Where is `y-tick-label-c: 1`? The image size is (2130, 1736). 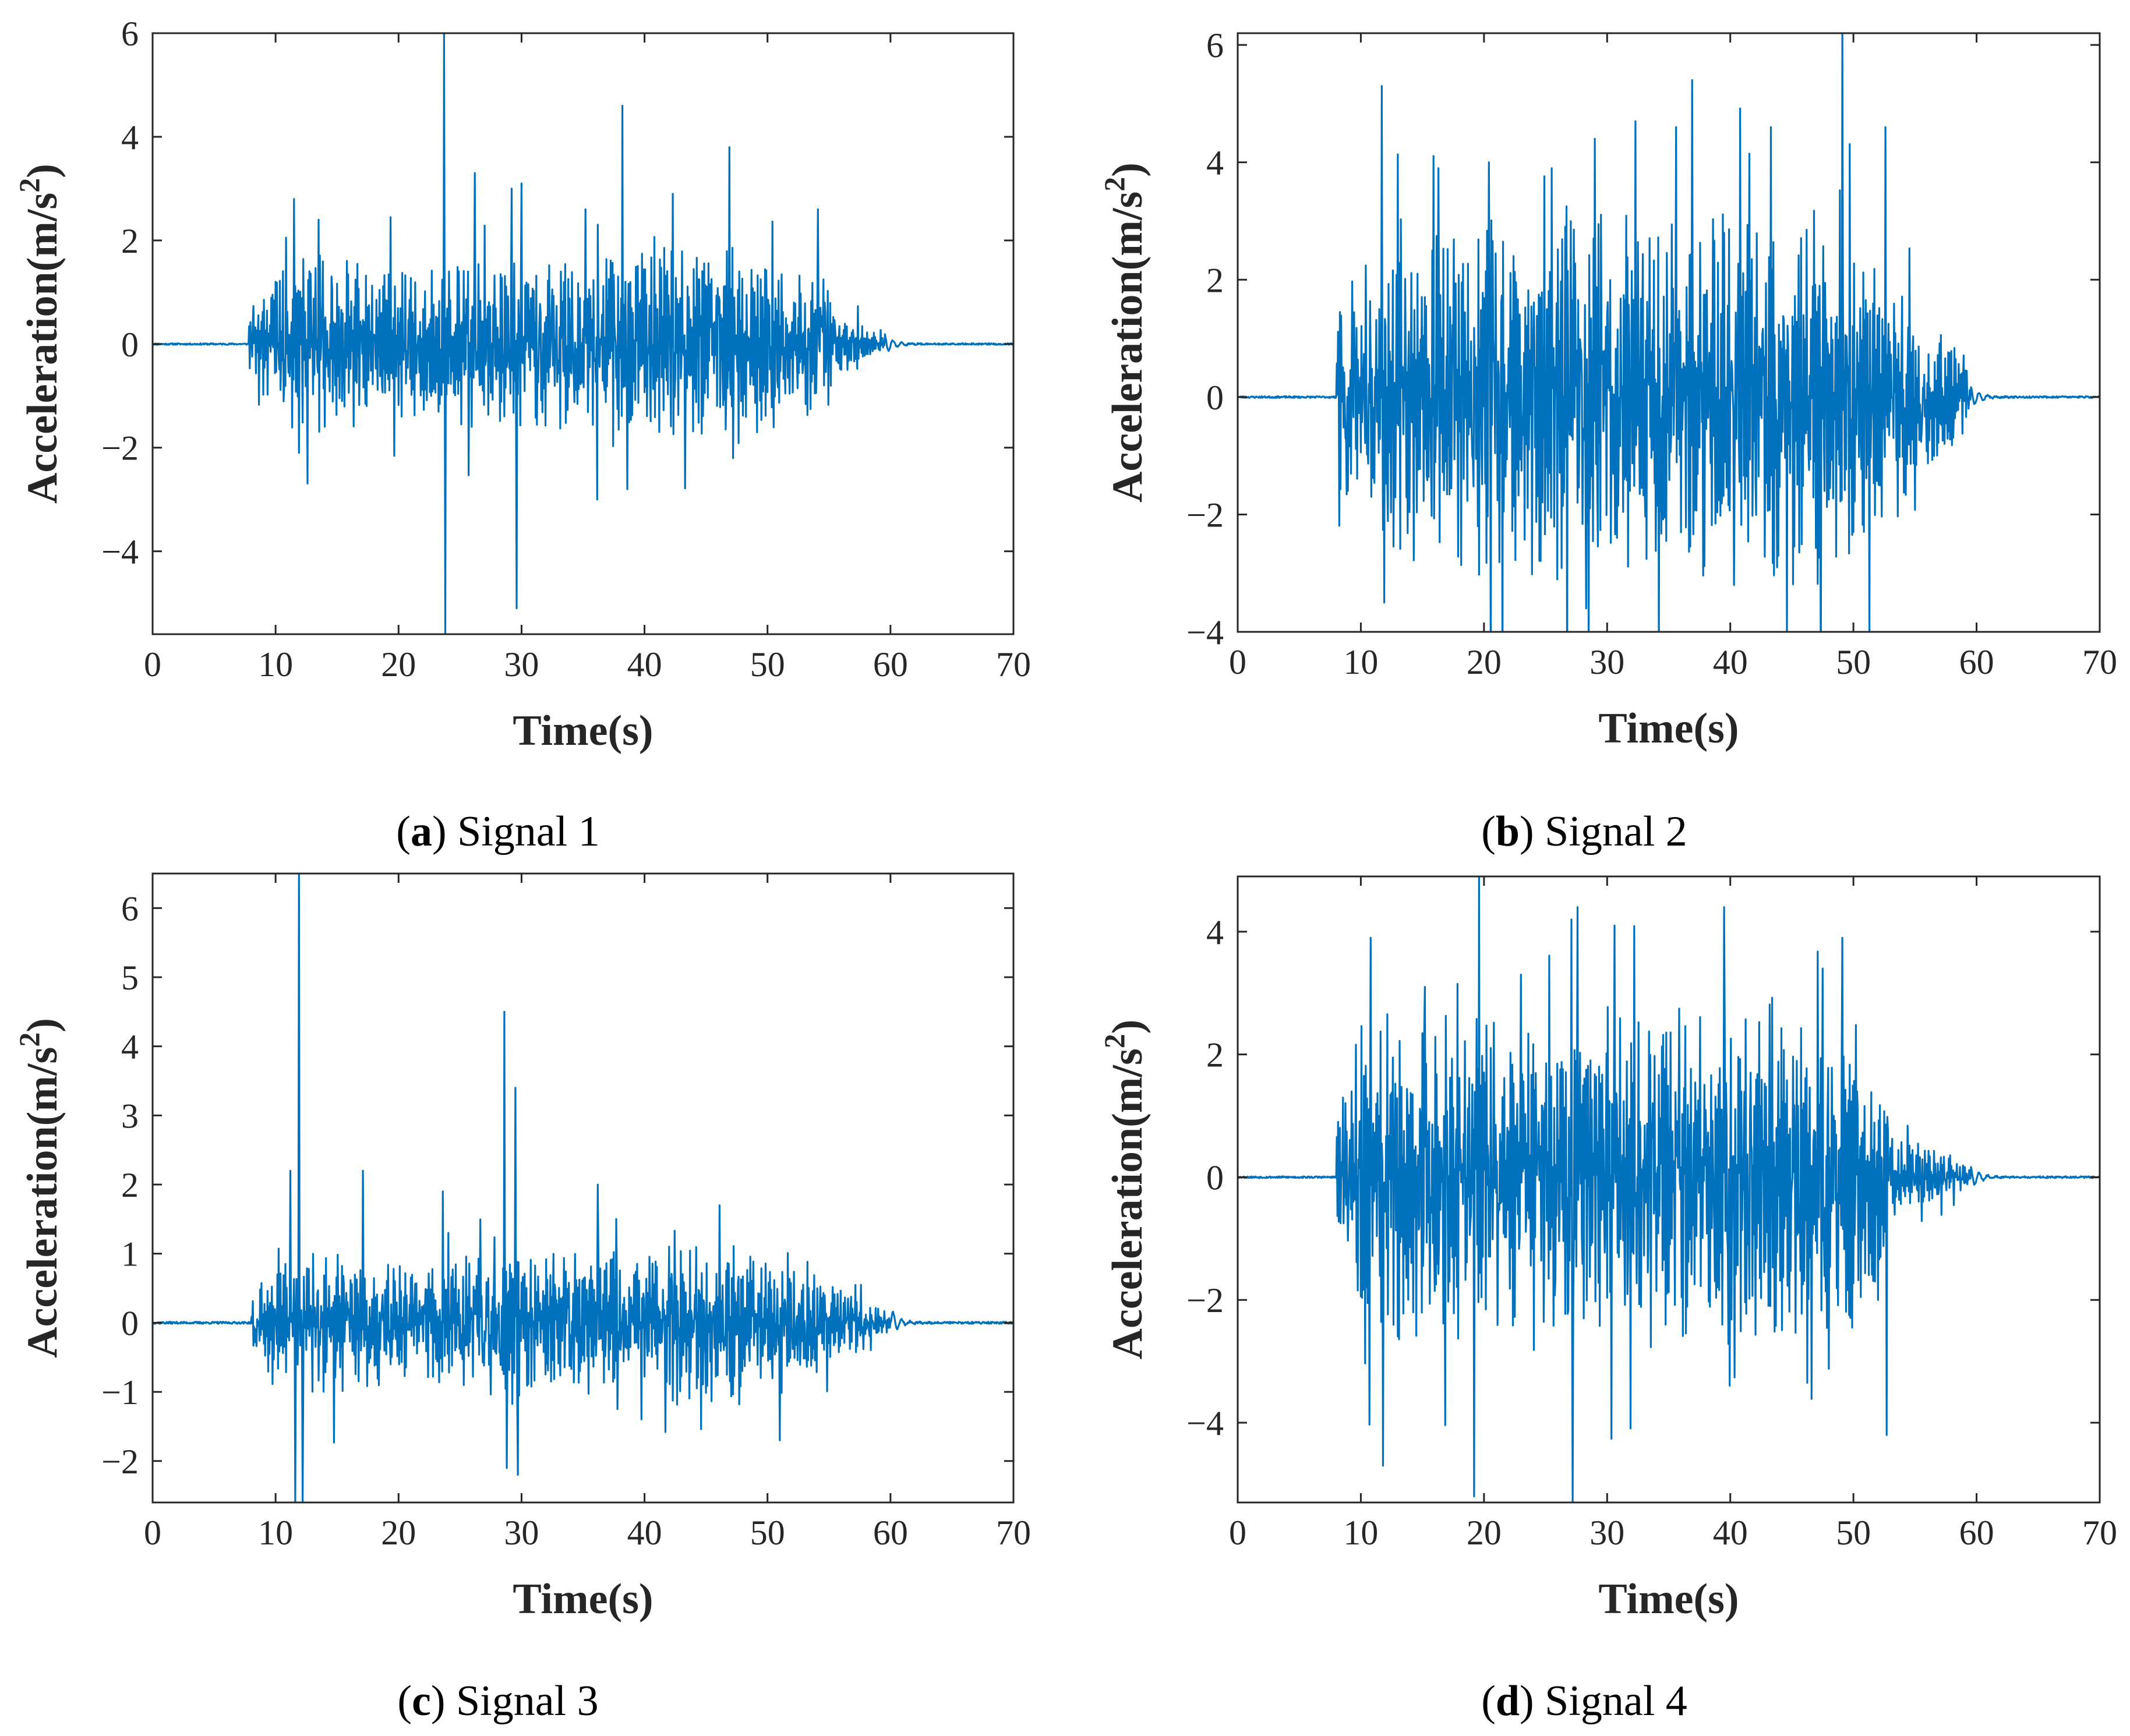
y-tick-label-c: 1 is located at coordinates (130, 1254).